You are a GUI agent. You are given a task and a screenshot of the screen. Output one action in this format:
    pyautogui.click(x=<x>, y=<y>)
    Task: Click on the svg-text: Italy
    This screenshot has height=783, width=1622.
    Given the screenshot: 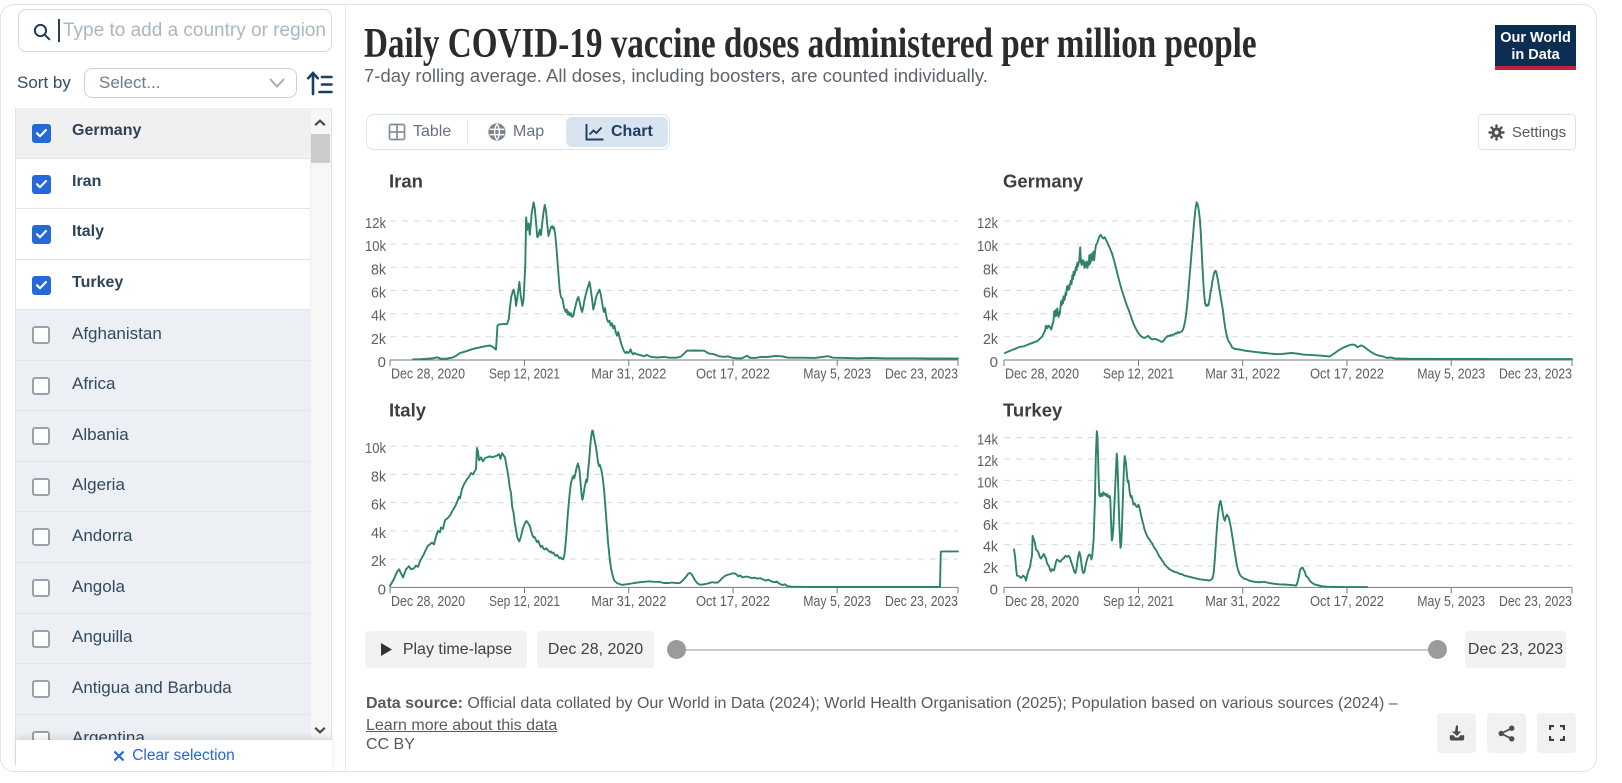 What is the action you would take?
    pyautogui.click(x=408, y=410)
    